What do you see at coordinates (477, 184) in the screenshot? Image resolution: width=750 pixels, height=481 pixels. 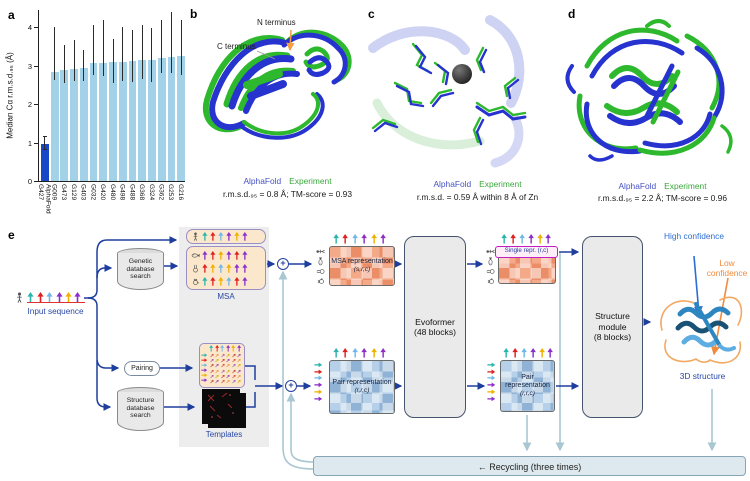 I see `panel-c-legend: AlphaFold Experiment` at bounding box center [477, 184].